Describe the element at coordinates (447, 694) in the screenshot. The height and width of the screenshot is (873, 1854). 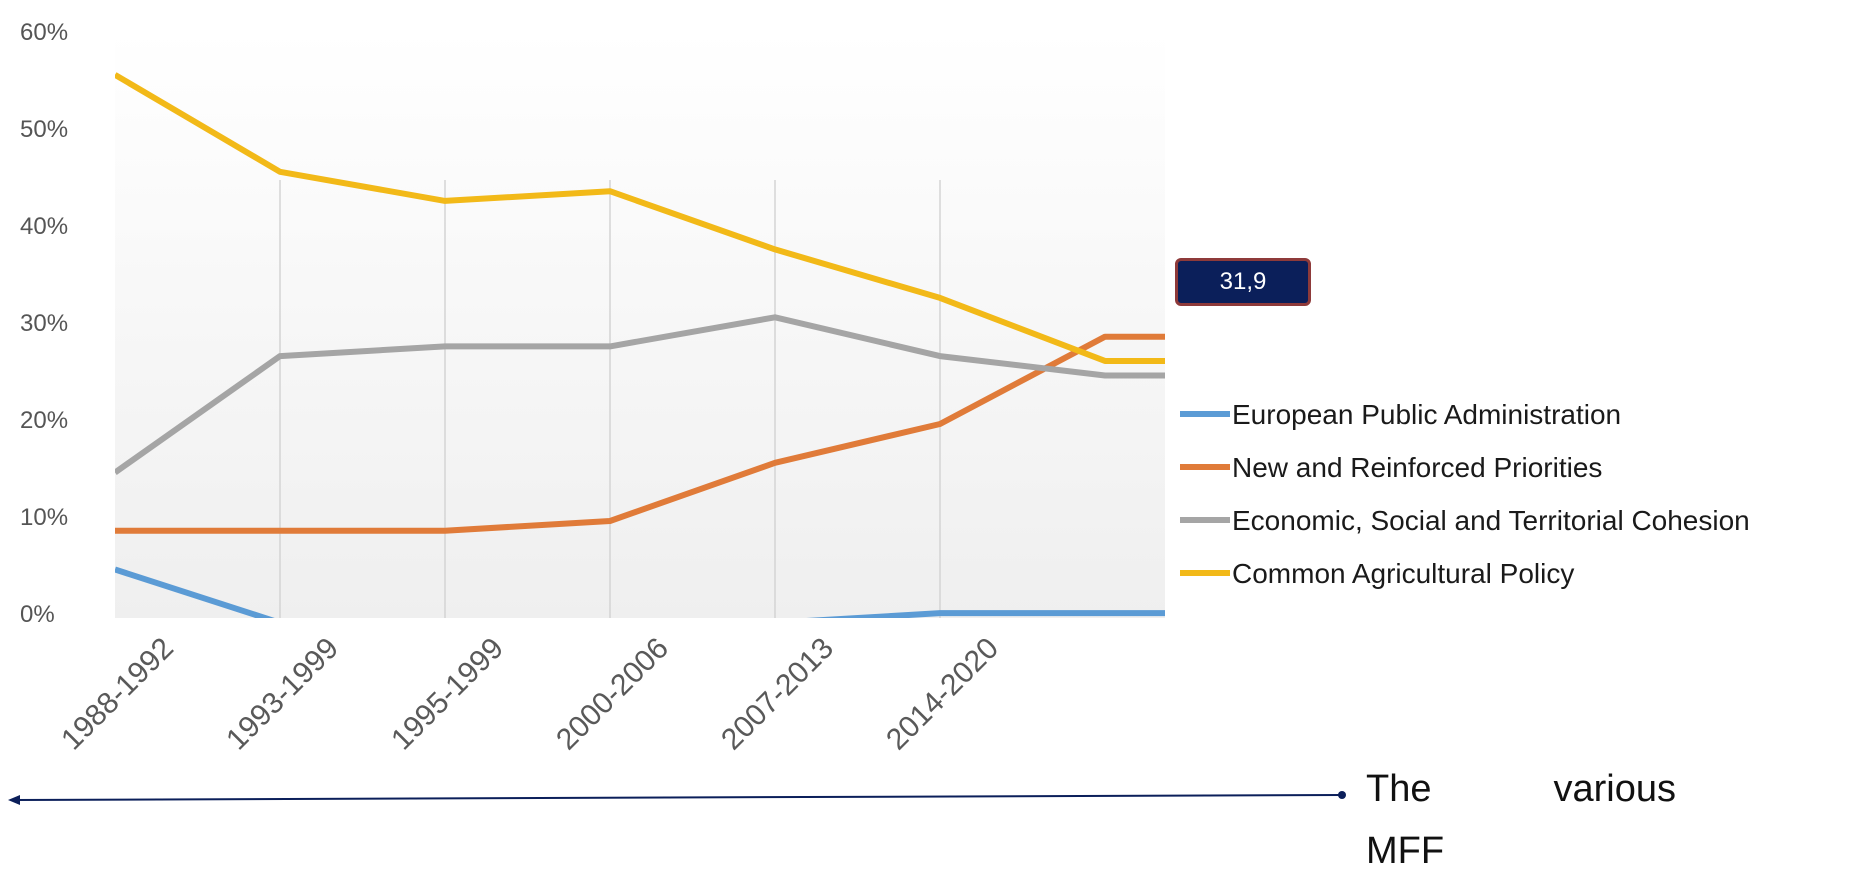
I see `x-tick-label: 1995-1999` at that location.